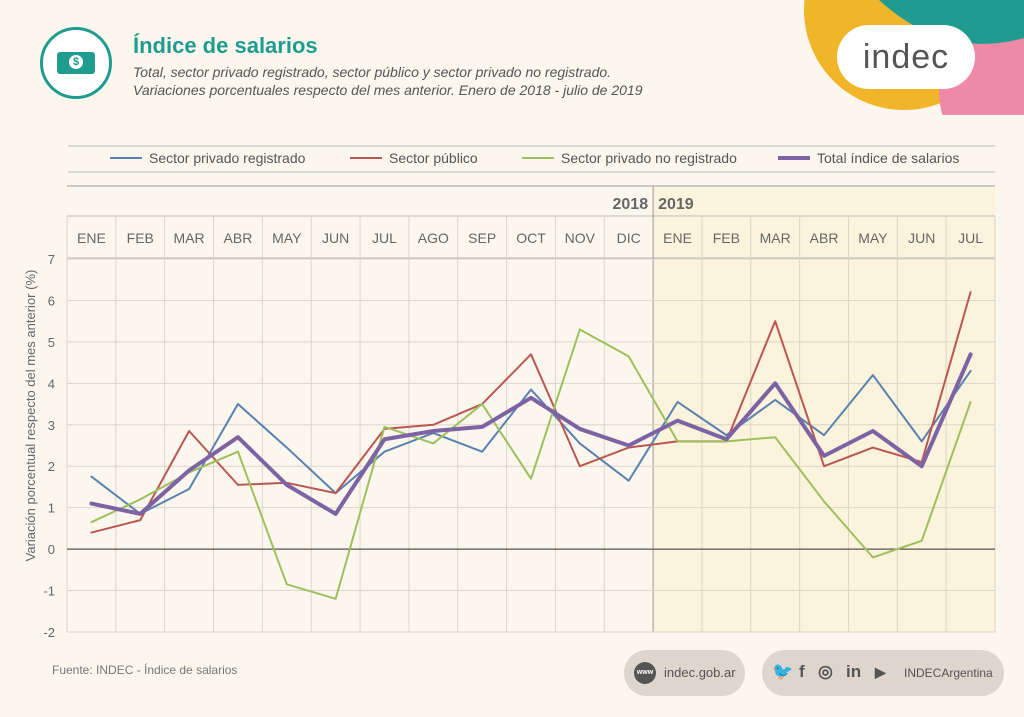 This screenshot has width=1024, height=717. Describe the element at coordinates (145, 670) in the screenshot. I see `source-note: Fuente: INDEC - Índice de salarios` at that location.